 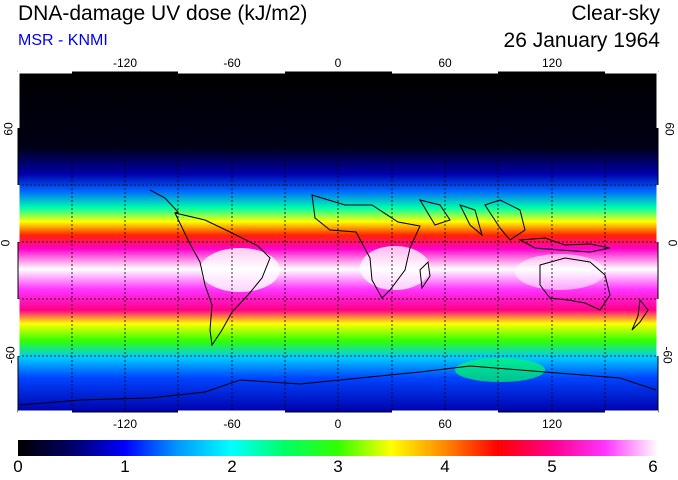 I want to click on southeast-asia-coast, so click(x=505, y=220).